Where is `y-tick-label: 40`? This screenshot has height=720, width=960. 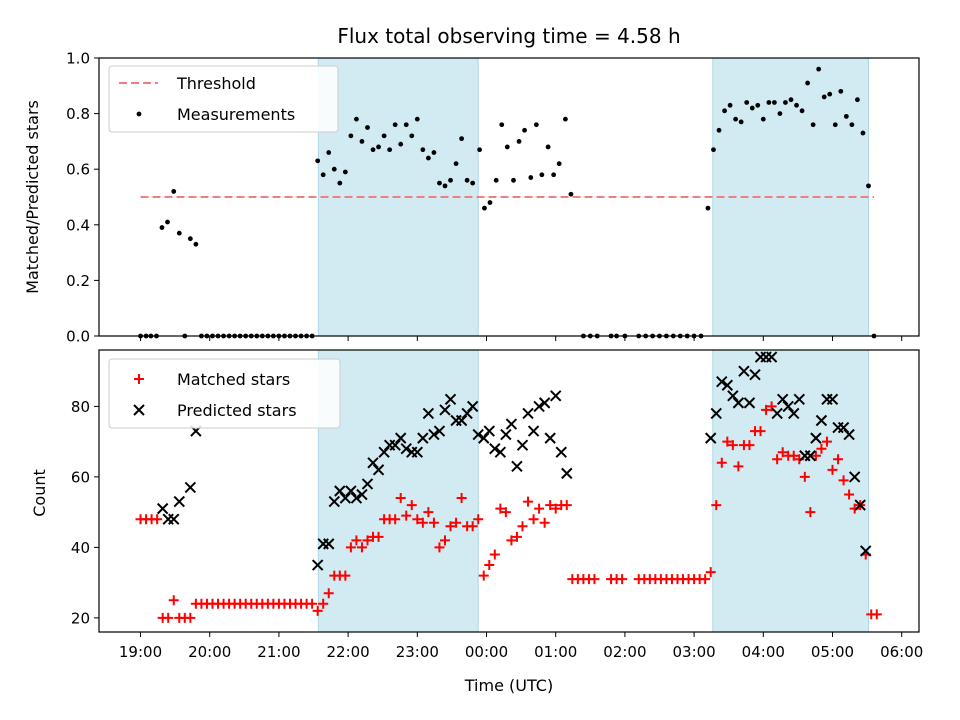
y-tick-label: 40 is located at coordinates (80, 548).